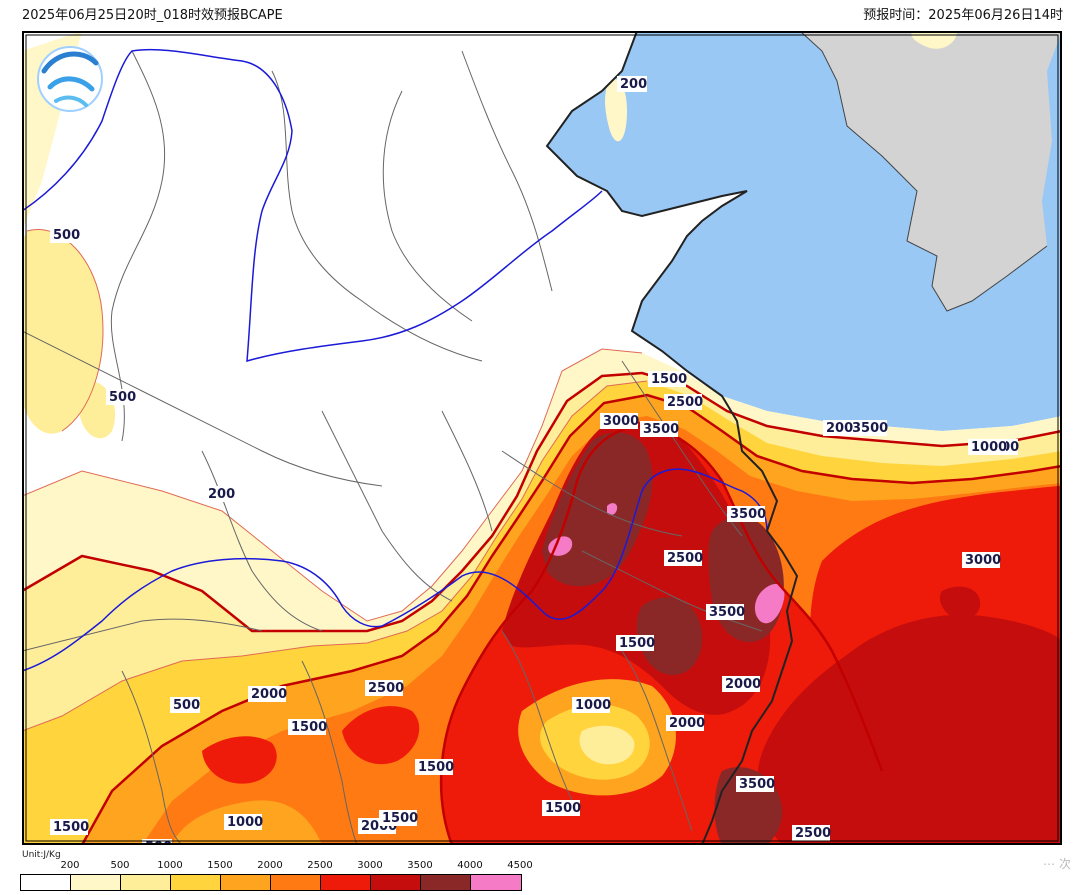 The width and height of the screenshot is (1083, 895). I want to click on korea-peninsula, so click(931, 171).